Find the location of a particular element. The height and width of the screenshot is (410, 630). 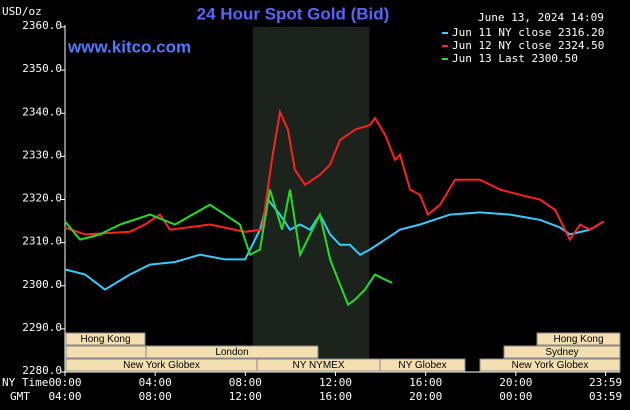

x2-tick-label: 00:00 is located at coordinates (515, 396).